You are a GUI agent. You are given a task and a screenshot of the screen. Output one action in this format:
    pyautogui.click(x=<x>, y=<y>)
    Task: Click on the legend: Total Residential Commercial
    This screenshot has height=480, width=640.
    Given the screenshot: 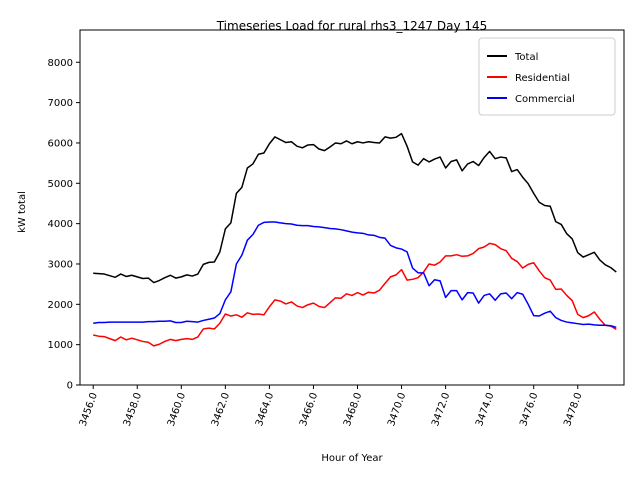 What is the action you would take?
    pyautogui.click(x=547, y=76)
    